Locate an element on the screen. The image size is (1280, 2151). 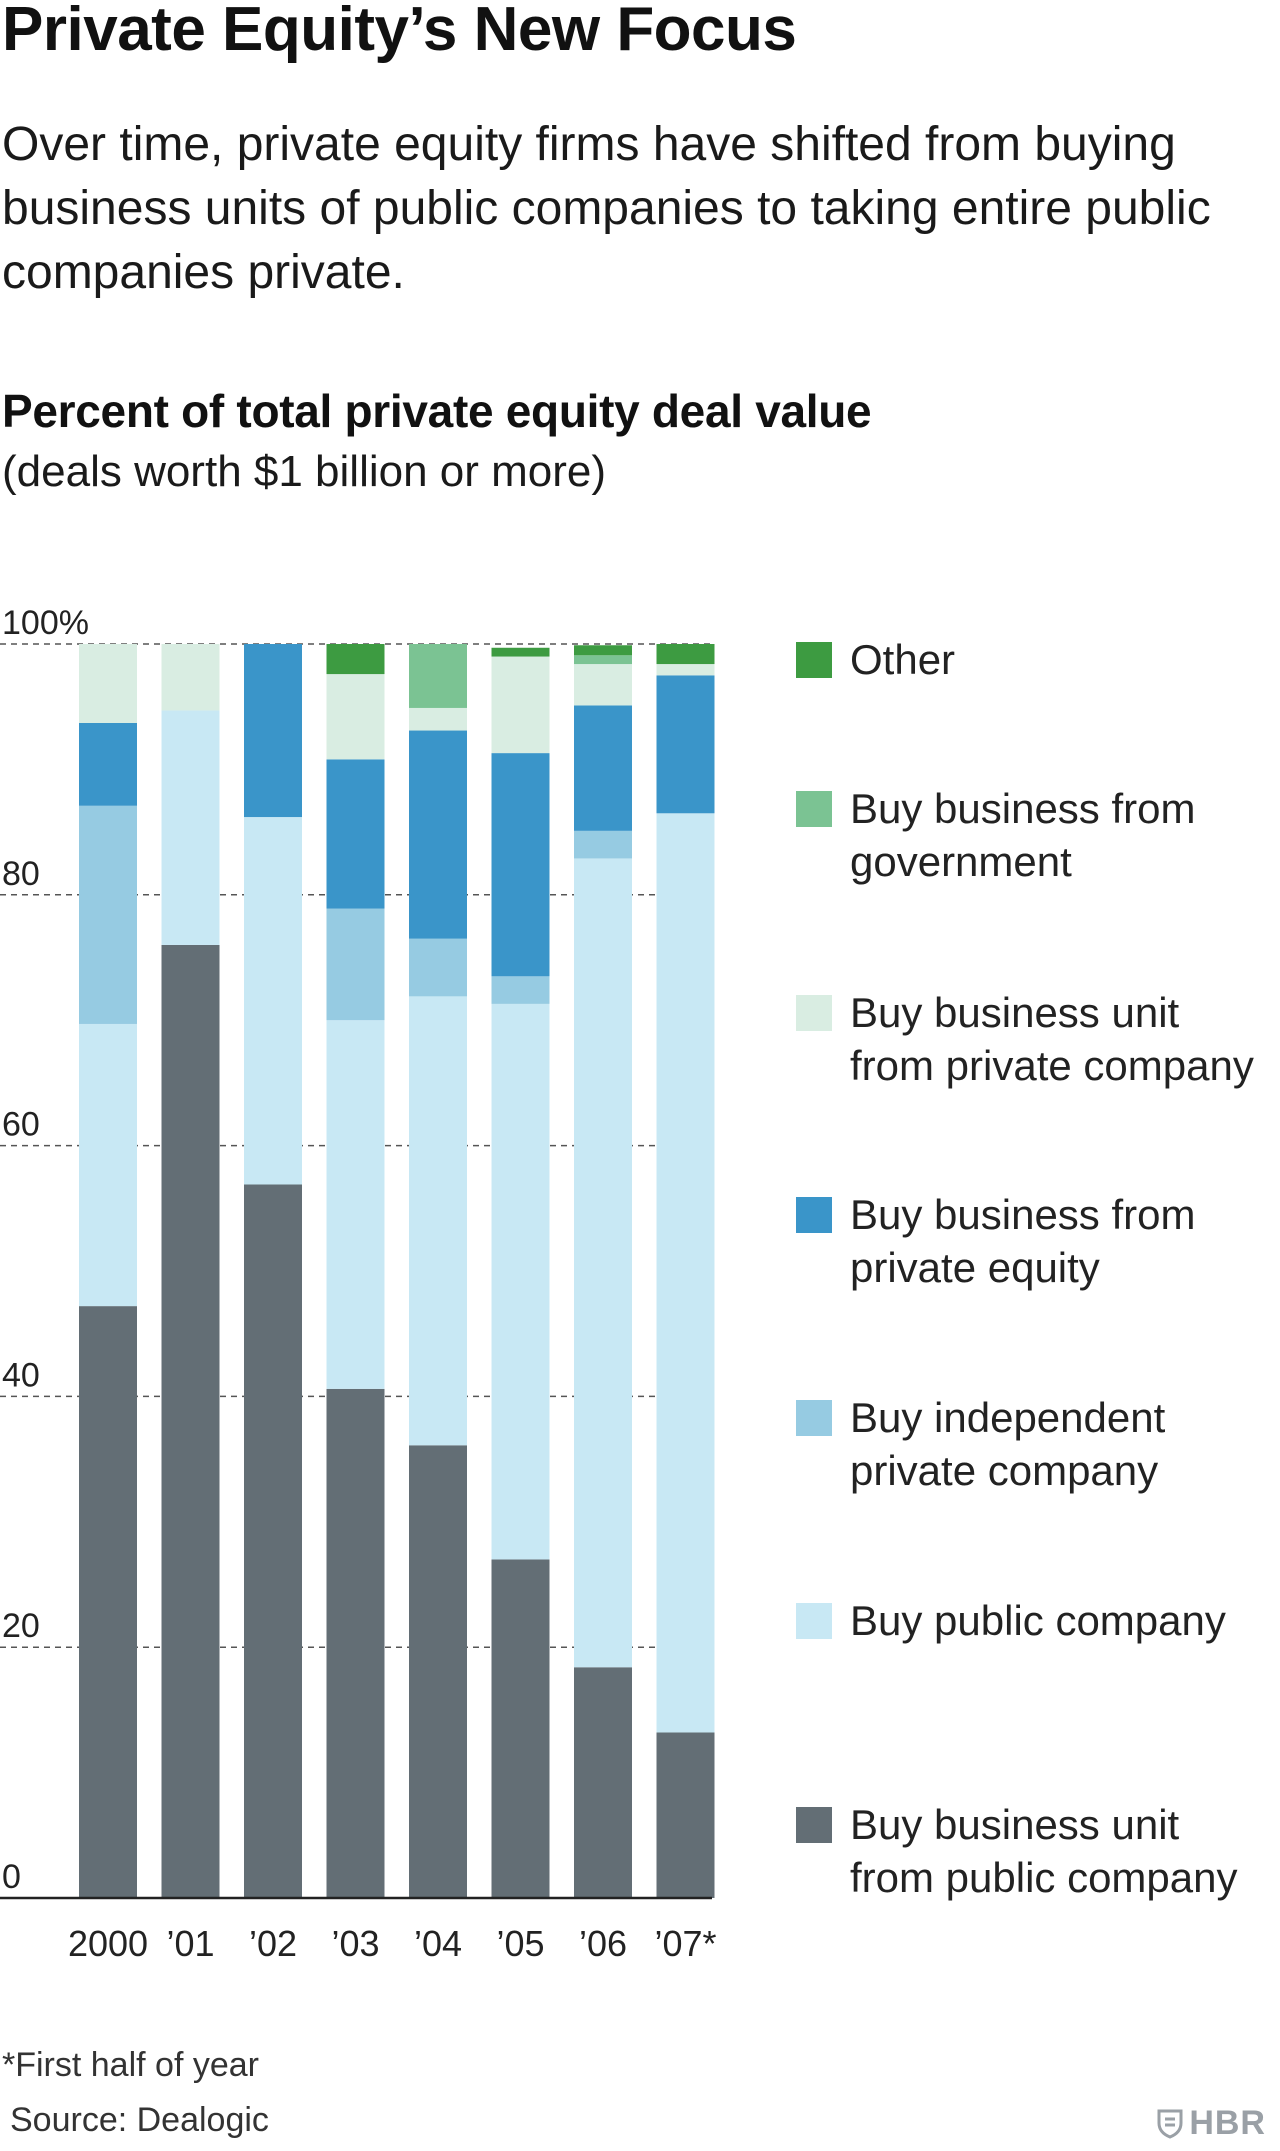
legend-item: Buy public company is located at coordinates (1011, 1620).